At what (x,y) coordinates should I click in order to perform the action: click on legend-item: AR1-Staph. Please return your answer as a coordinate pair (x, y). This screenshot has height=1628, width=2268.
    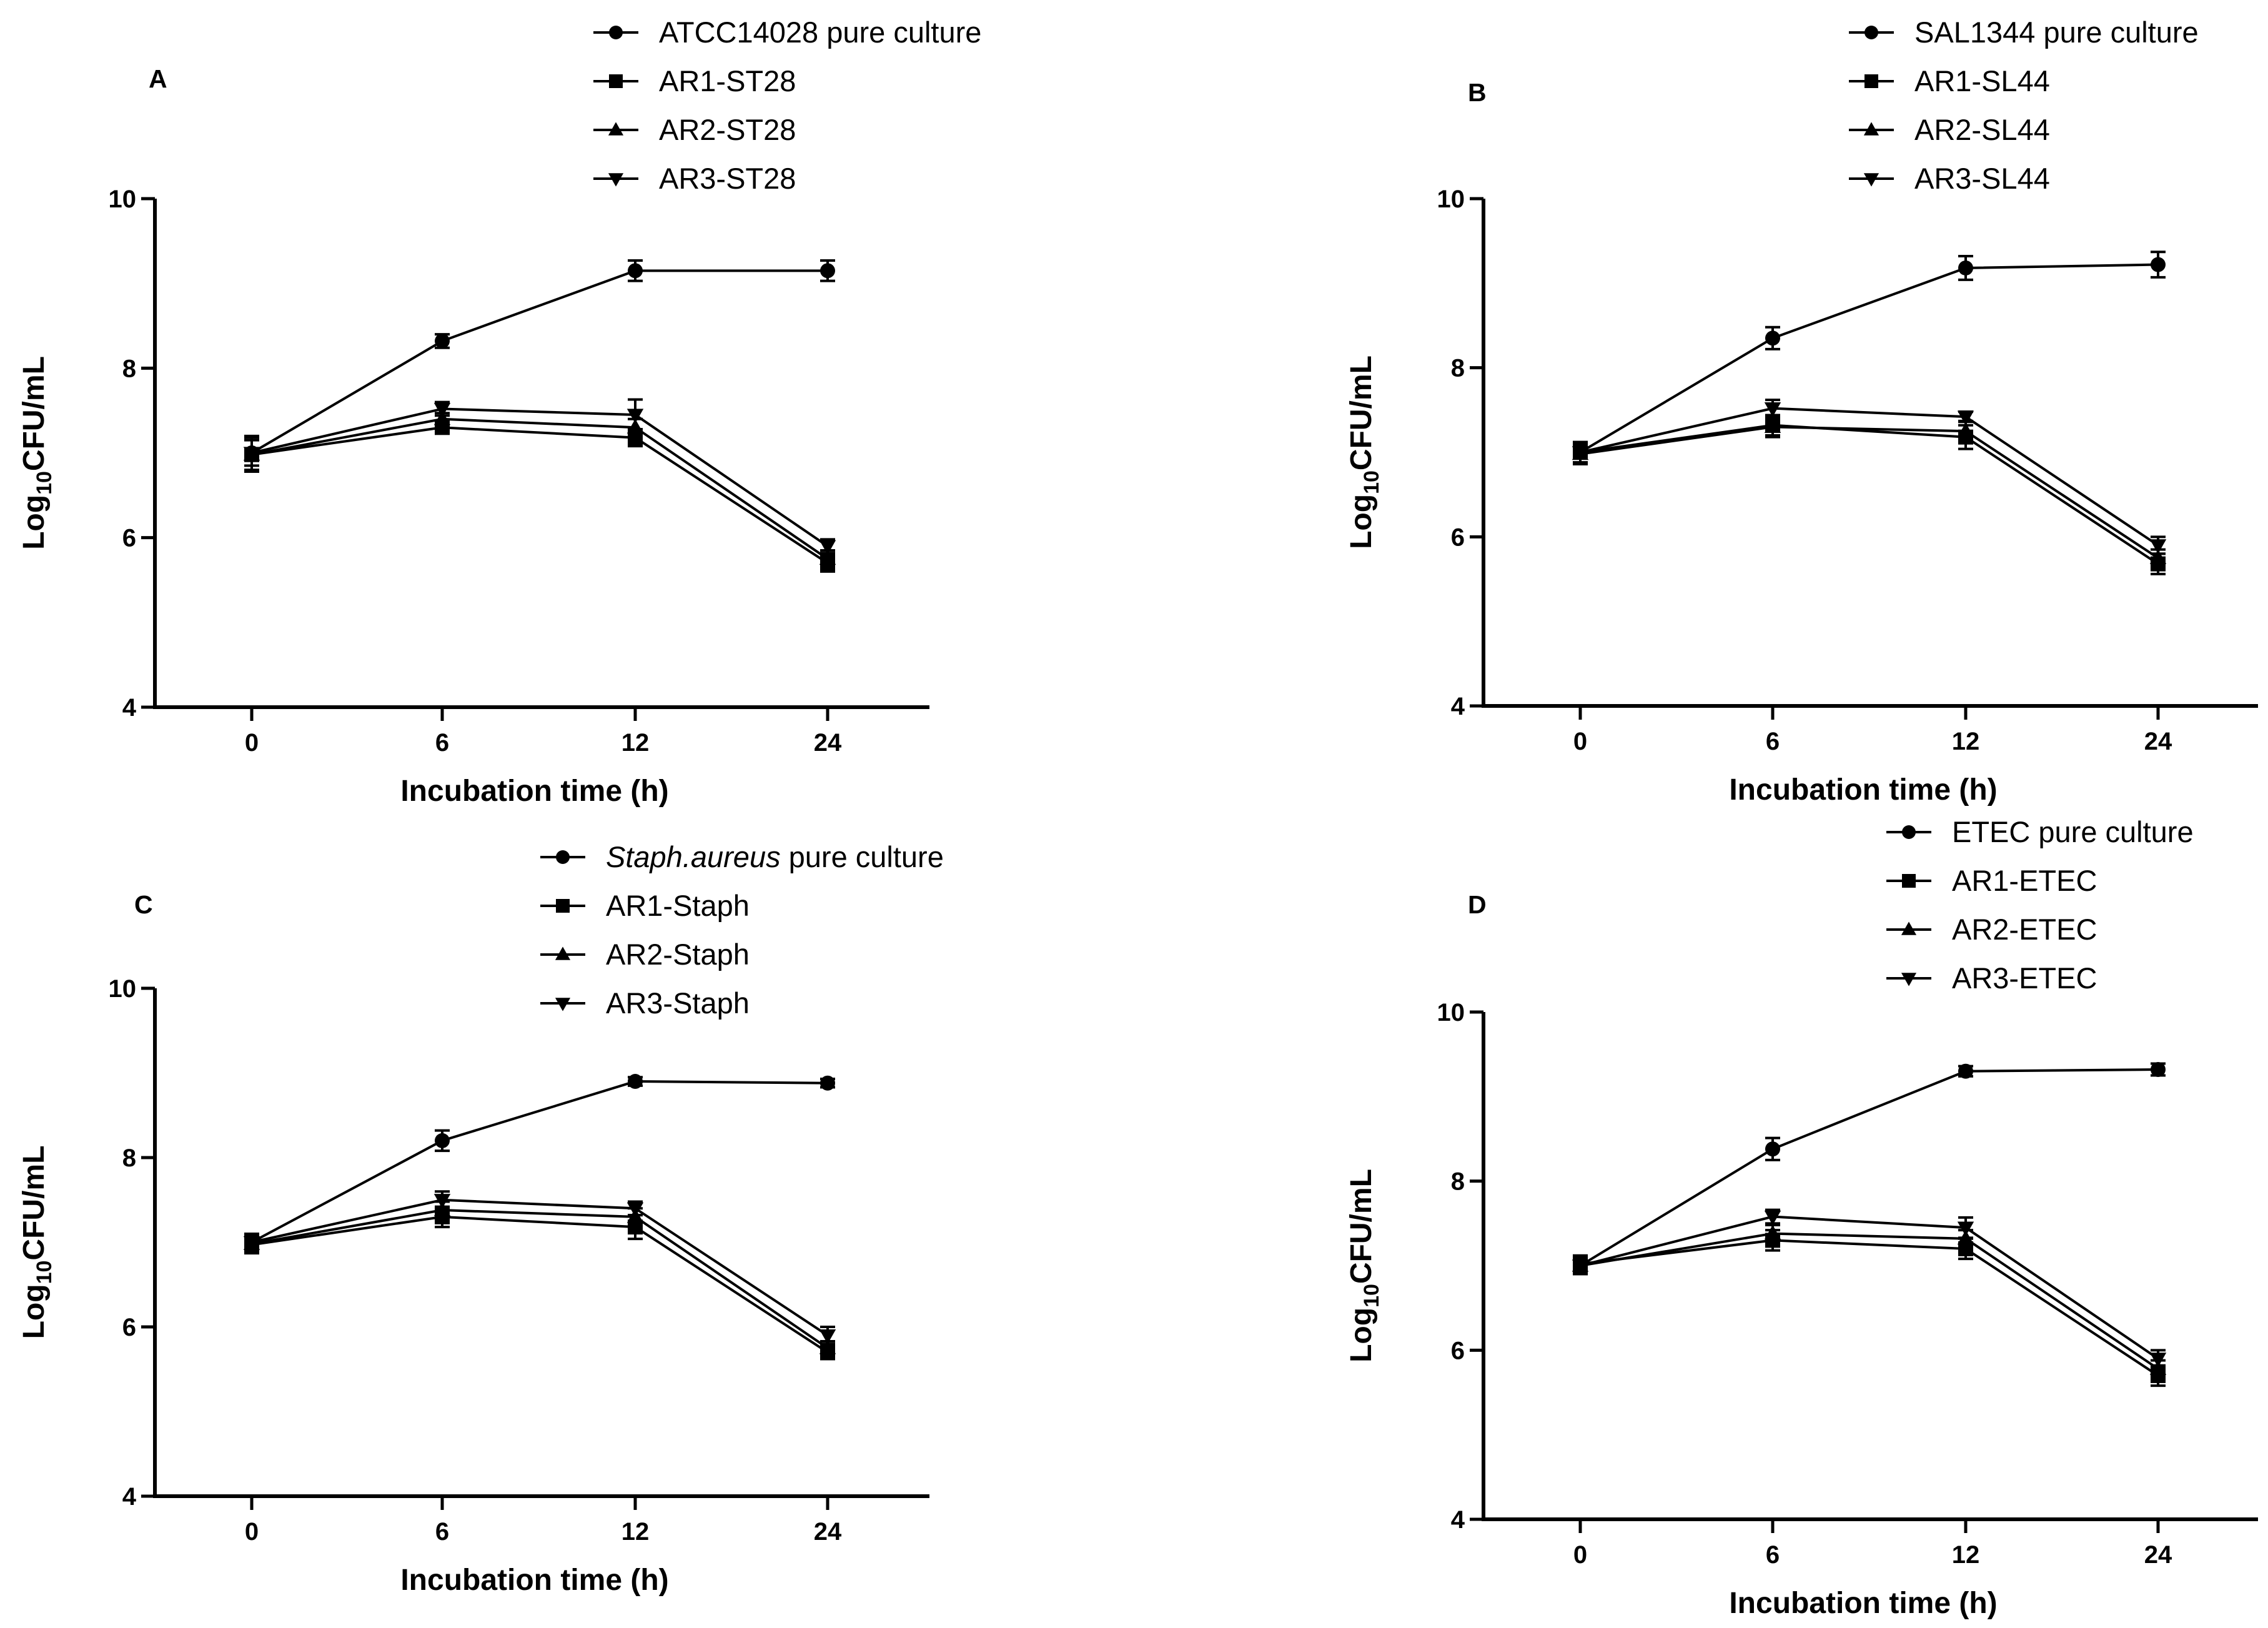
    Looking at the image, I should click on (645, 905).